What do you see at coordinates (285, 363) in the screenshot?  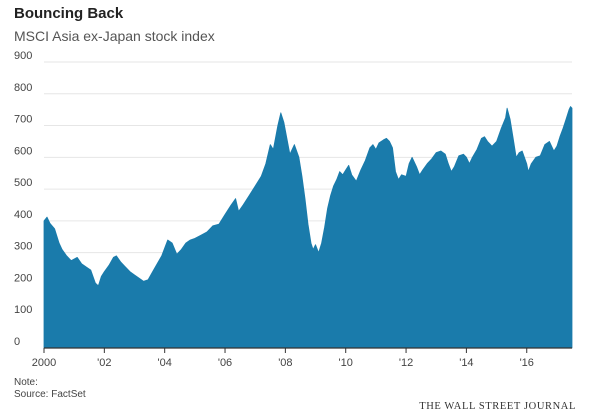 I see `x-tick-label: '08` at bounding box center [285, 363].